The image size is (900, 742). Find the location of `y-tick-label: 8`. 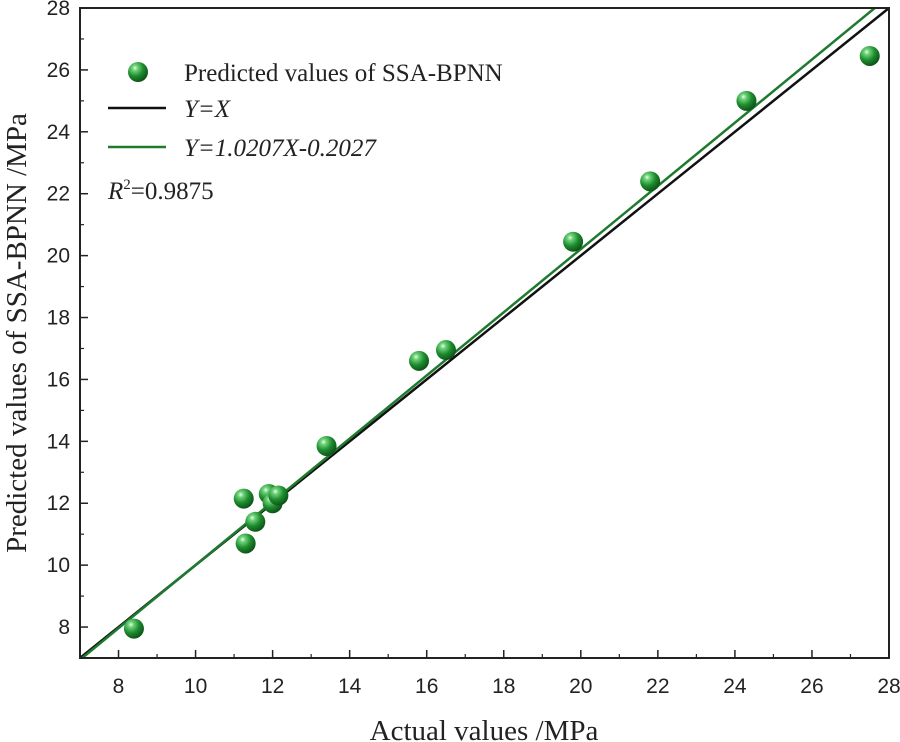

y-tick-label: 8 is located at coordinates (64, 627).